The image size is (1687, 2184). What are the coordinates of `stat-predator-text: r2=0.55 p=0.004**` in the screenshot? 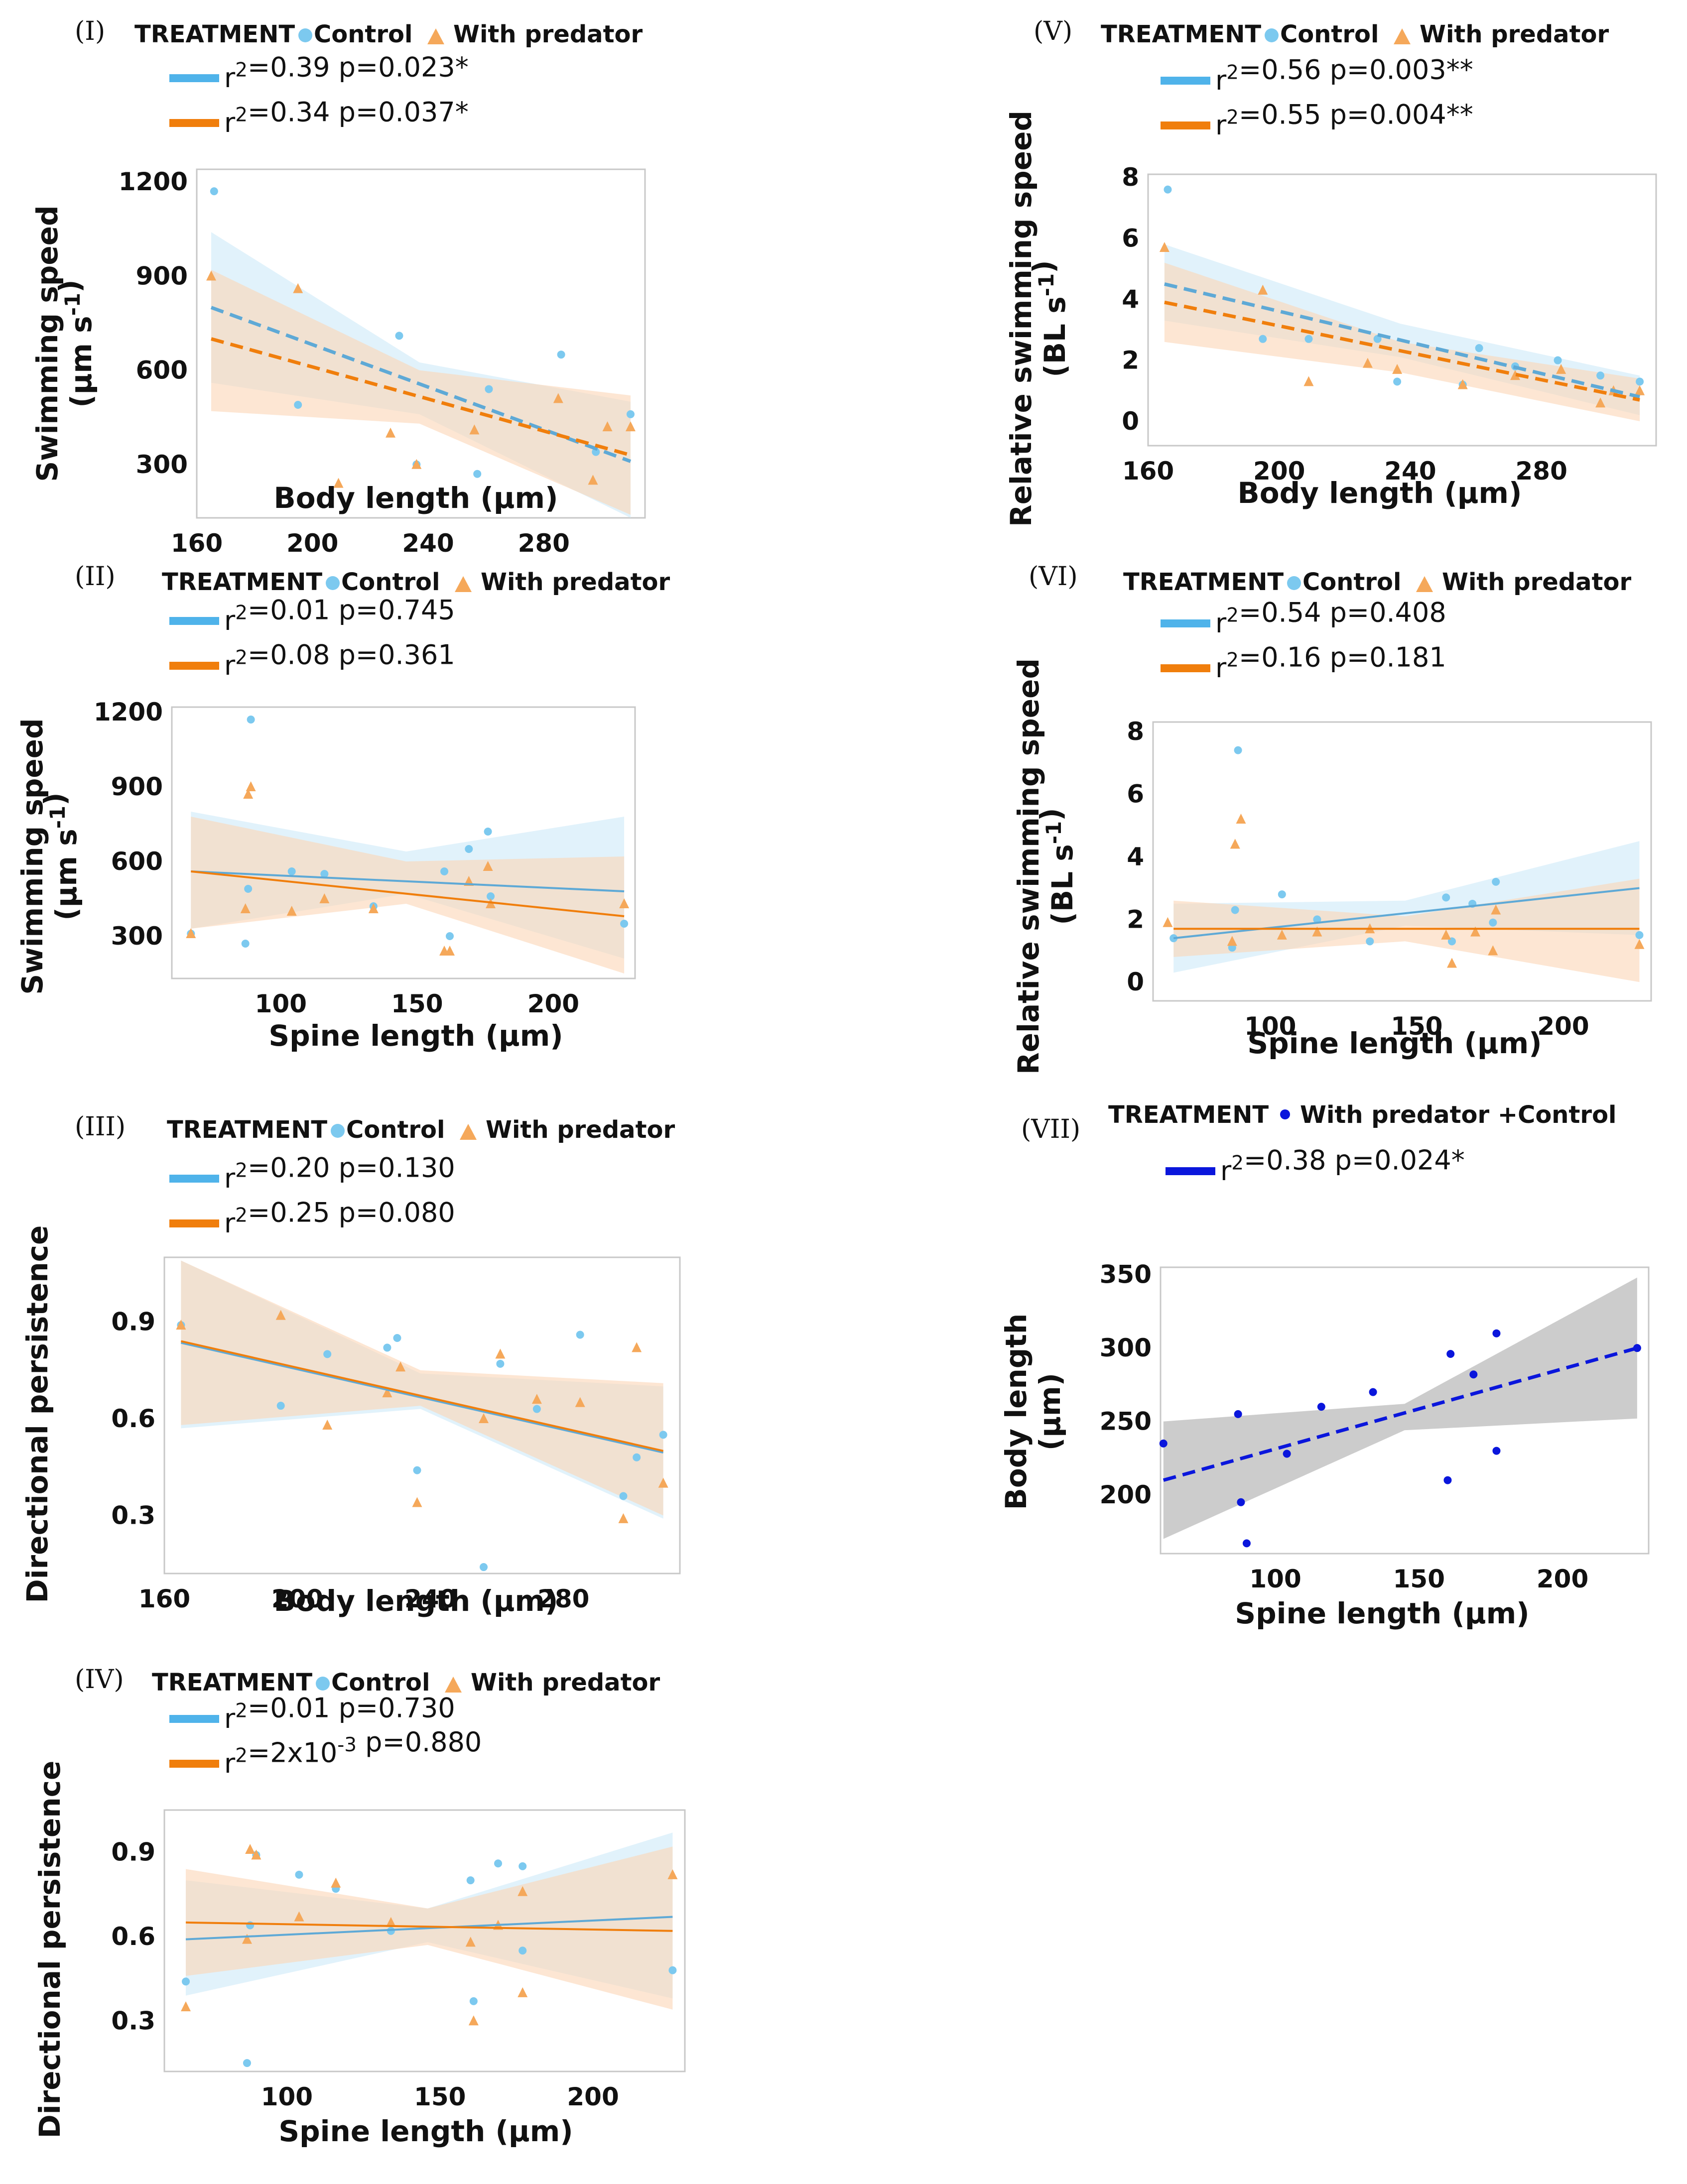 It's located at (1344, 120).